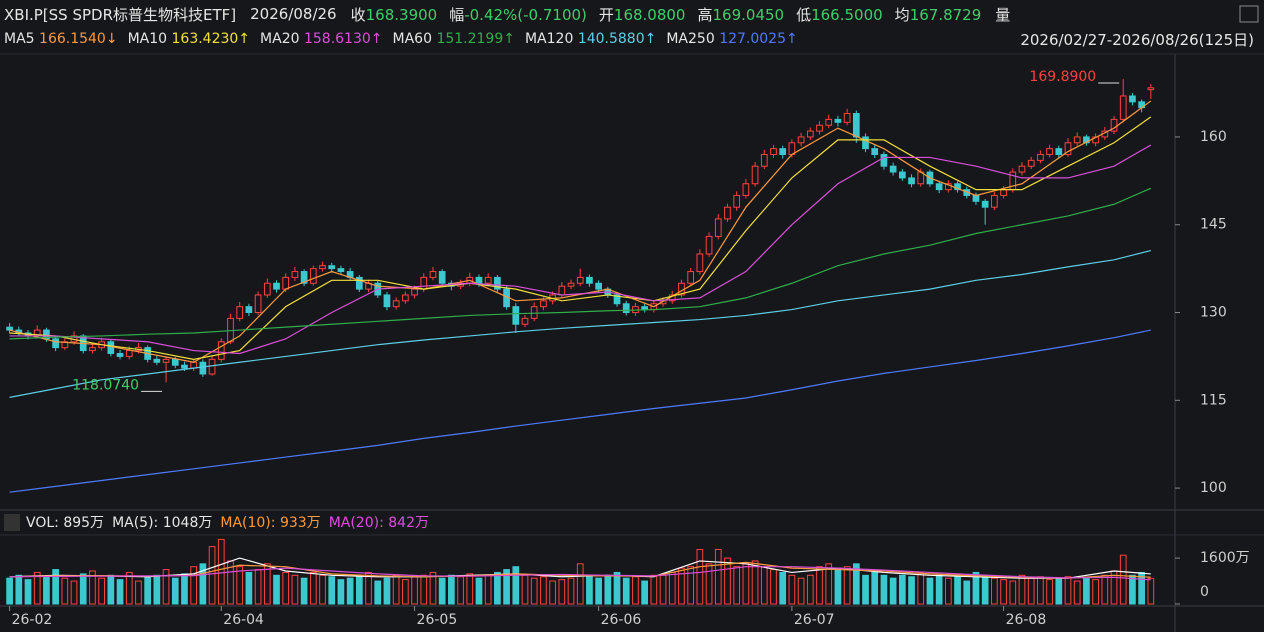  What do you see at coordinates (649, 14) in the screenshot?
I see `quote-value: 168.0800` at bounding box center [649, 14].